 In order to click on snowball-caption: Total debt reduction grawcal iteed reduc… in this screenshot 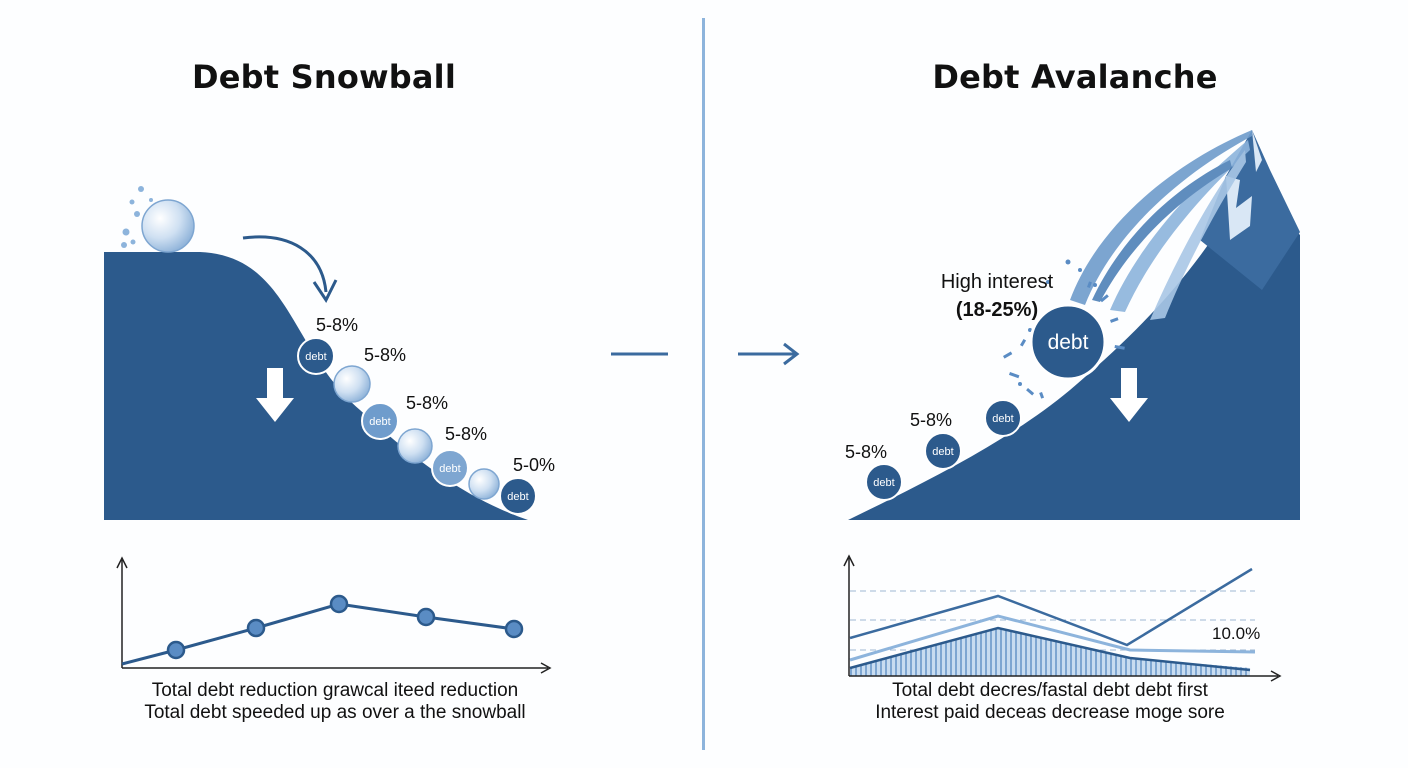, I will do `click(335, 702)`.